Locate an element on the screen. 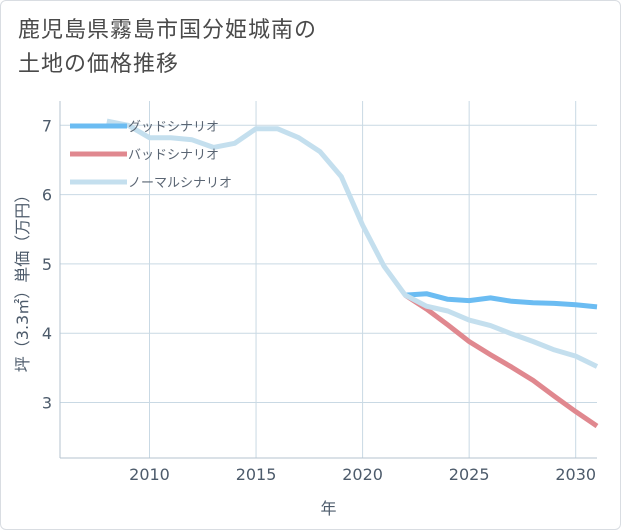 Image resolution: width=621 pixels, height=530 pixels. chart-title-line-2: 土地の価格推移 is located at coordinates (99, 64).